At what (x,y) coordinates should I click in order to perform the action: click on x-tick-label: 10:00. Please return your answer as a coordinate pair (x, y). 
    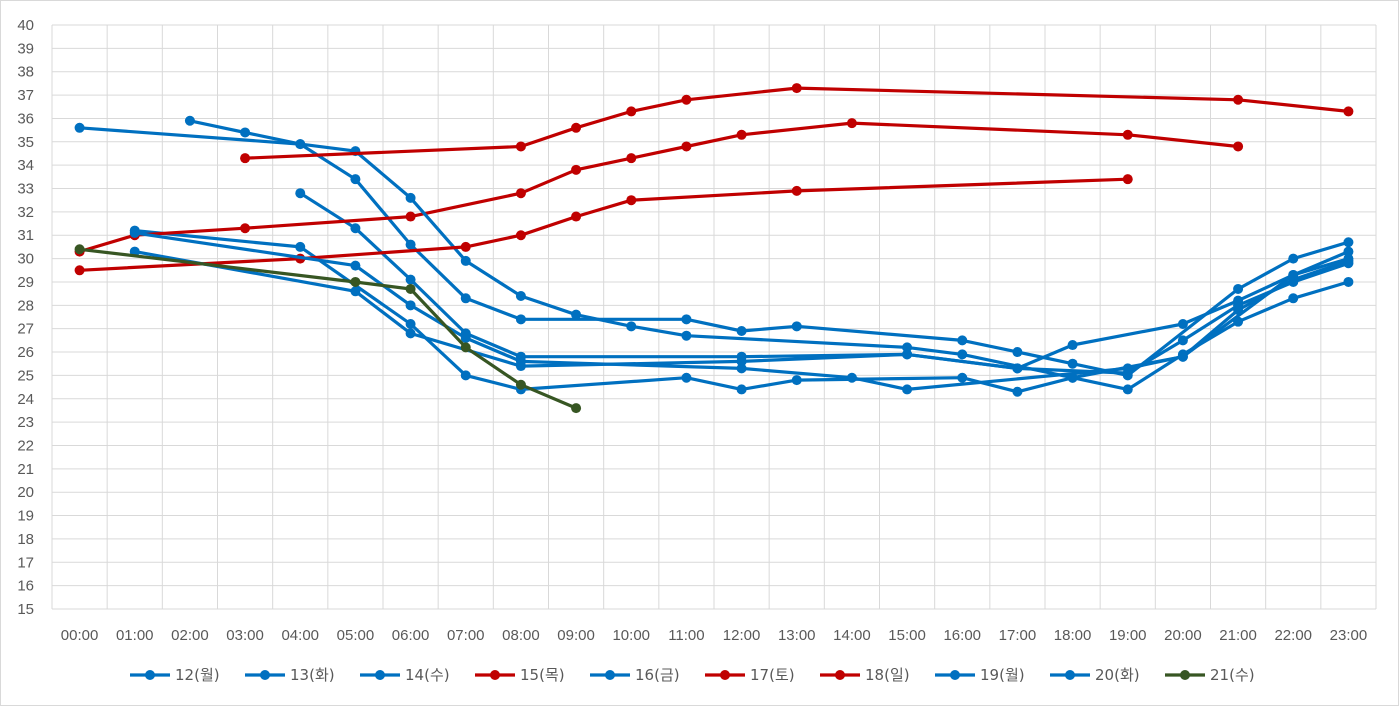
    Looking at the image, I should click on (631, 635).